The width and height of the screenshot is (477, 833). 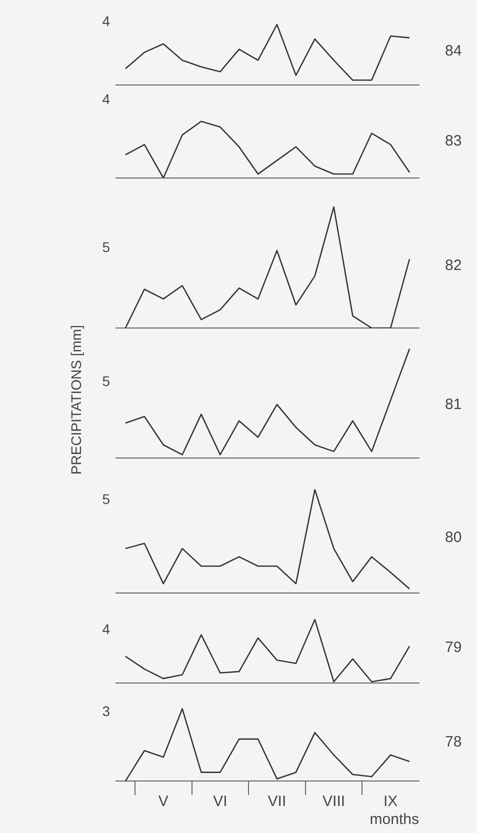 I want to click on text: 82, so click(x=453, y=265).